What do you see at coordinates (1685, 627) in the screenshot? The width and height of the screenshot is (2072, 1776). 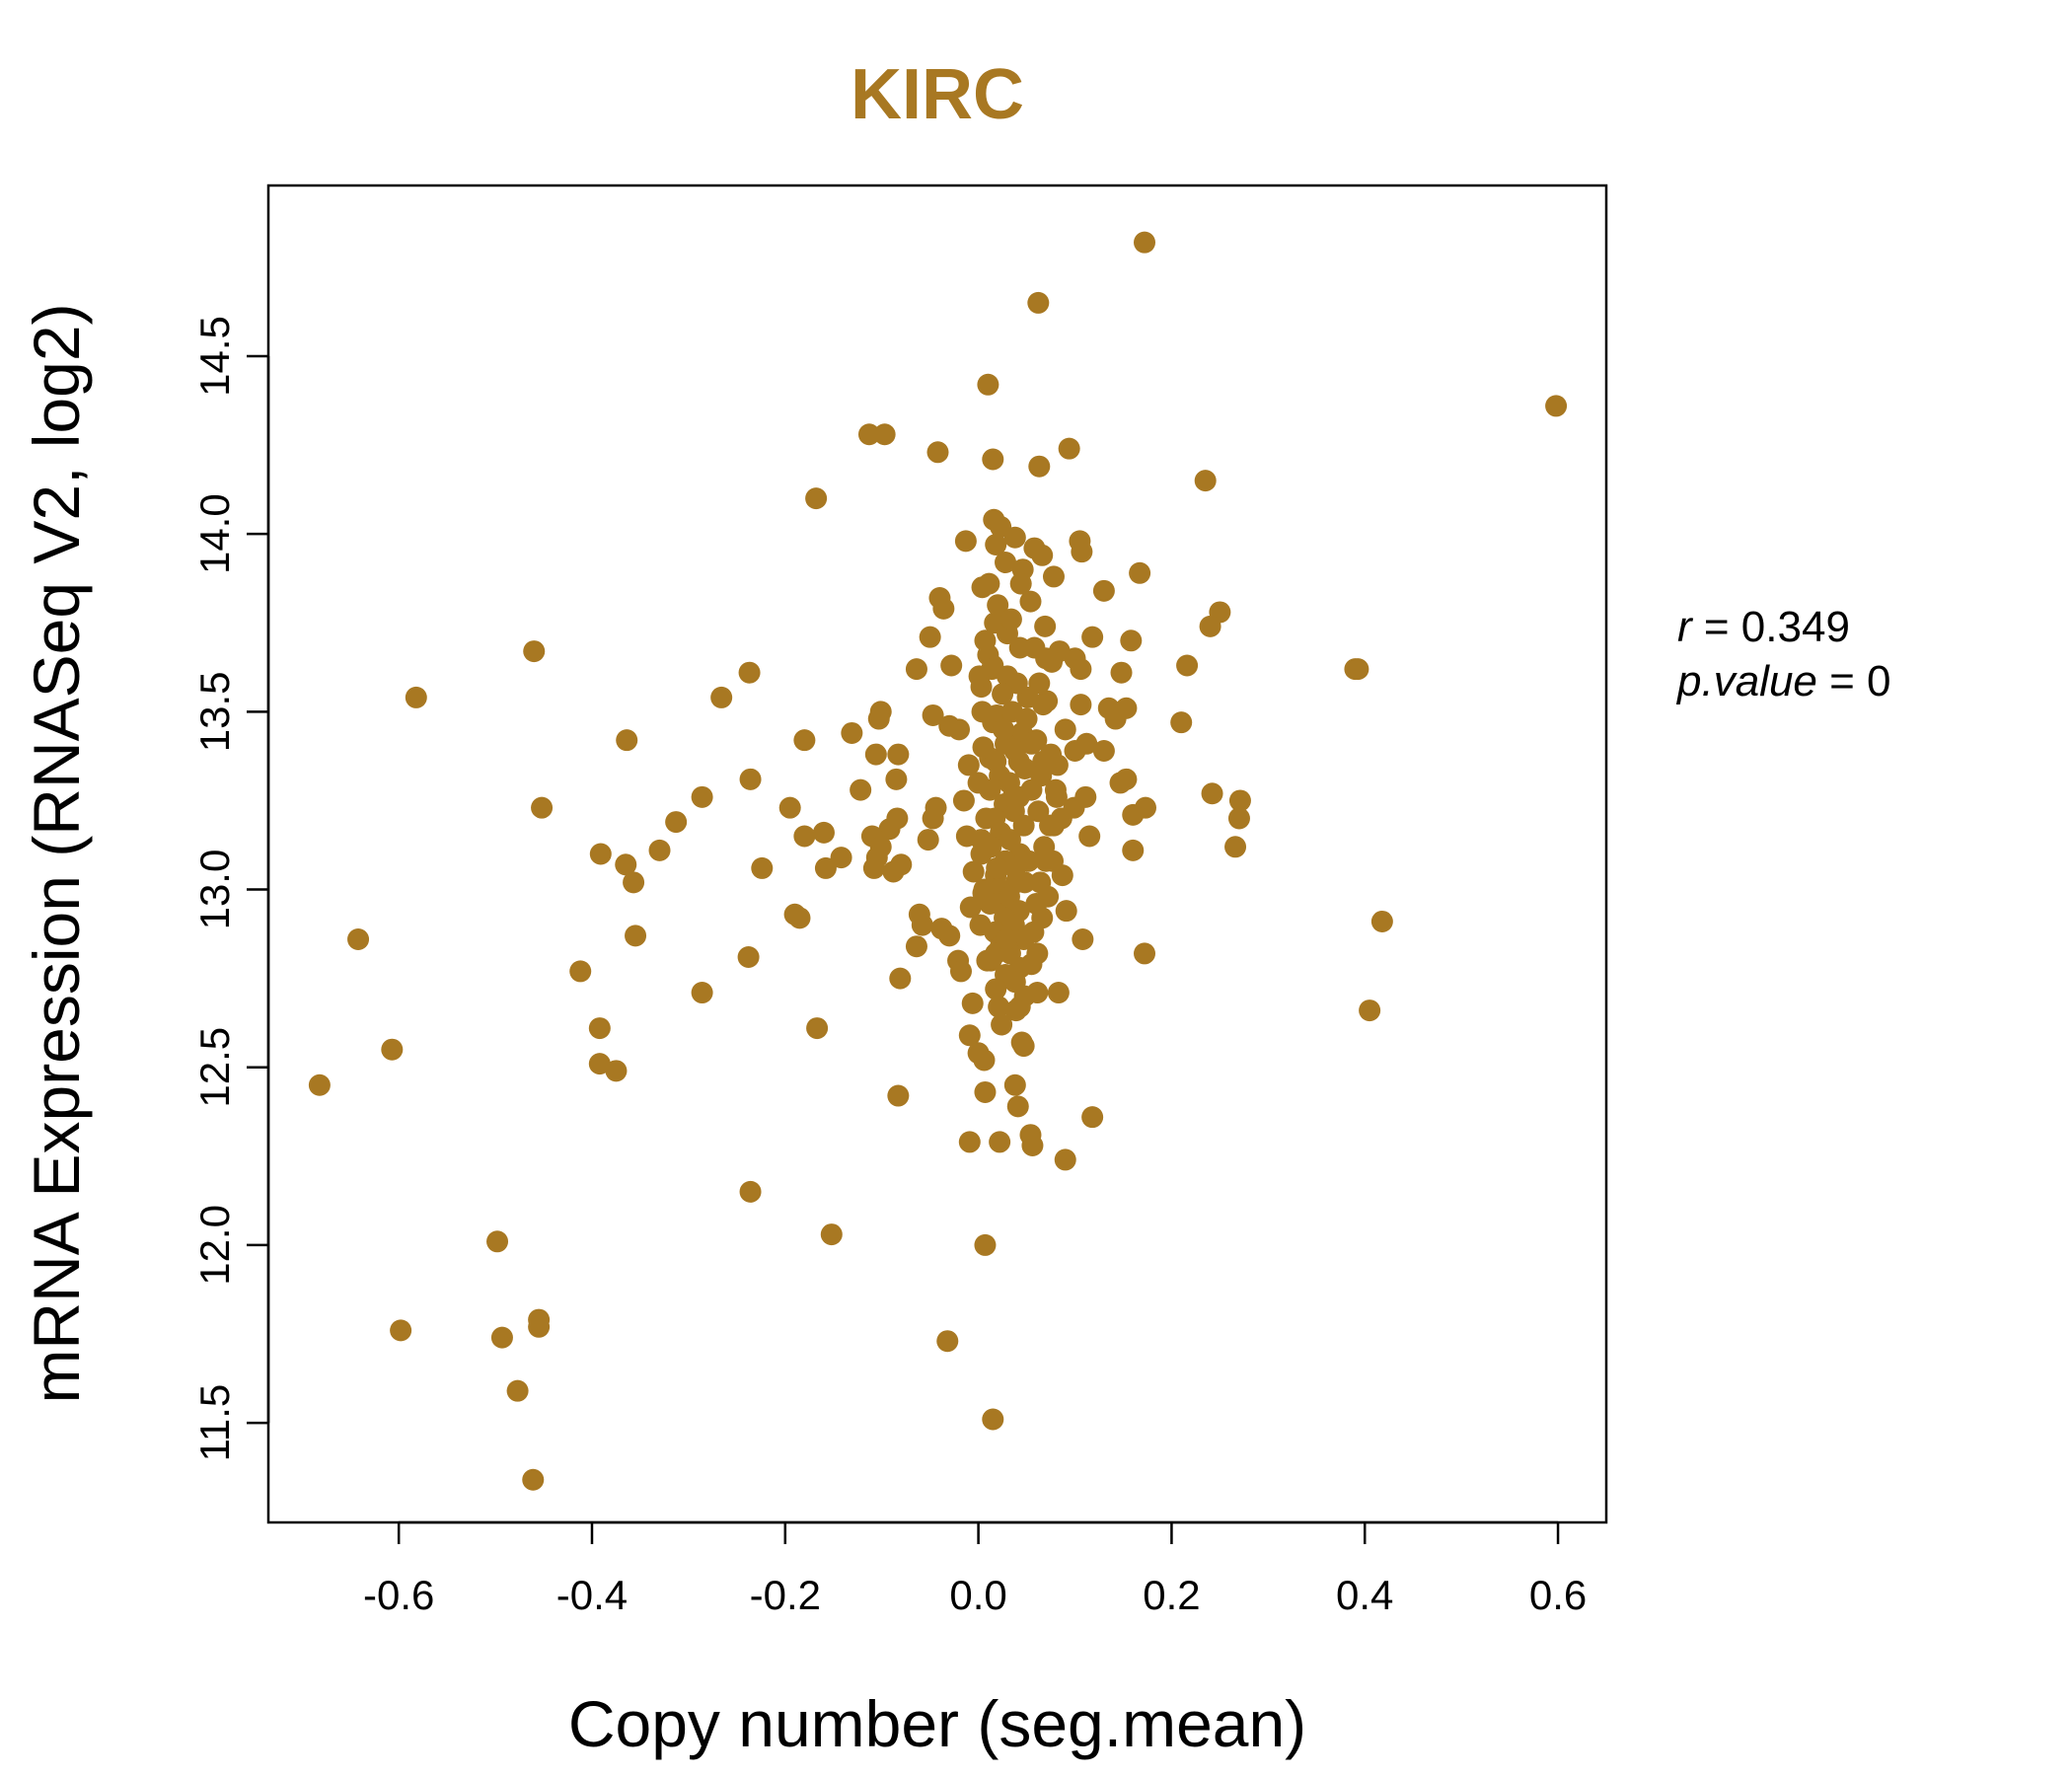 I see `r-label: r` at bounding box center [1685, 627].